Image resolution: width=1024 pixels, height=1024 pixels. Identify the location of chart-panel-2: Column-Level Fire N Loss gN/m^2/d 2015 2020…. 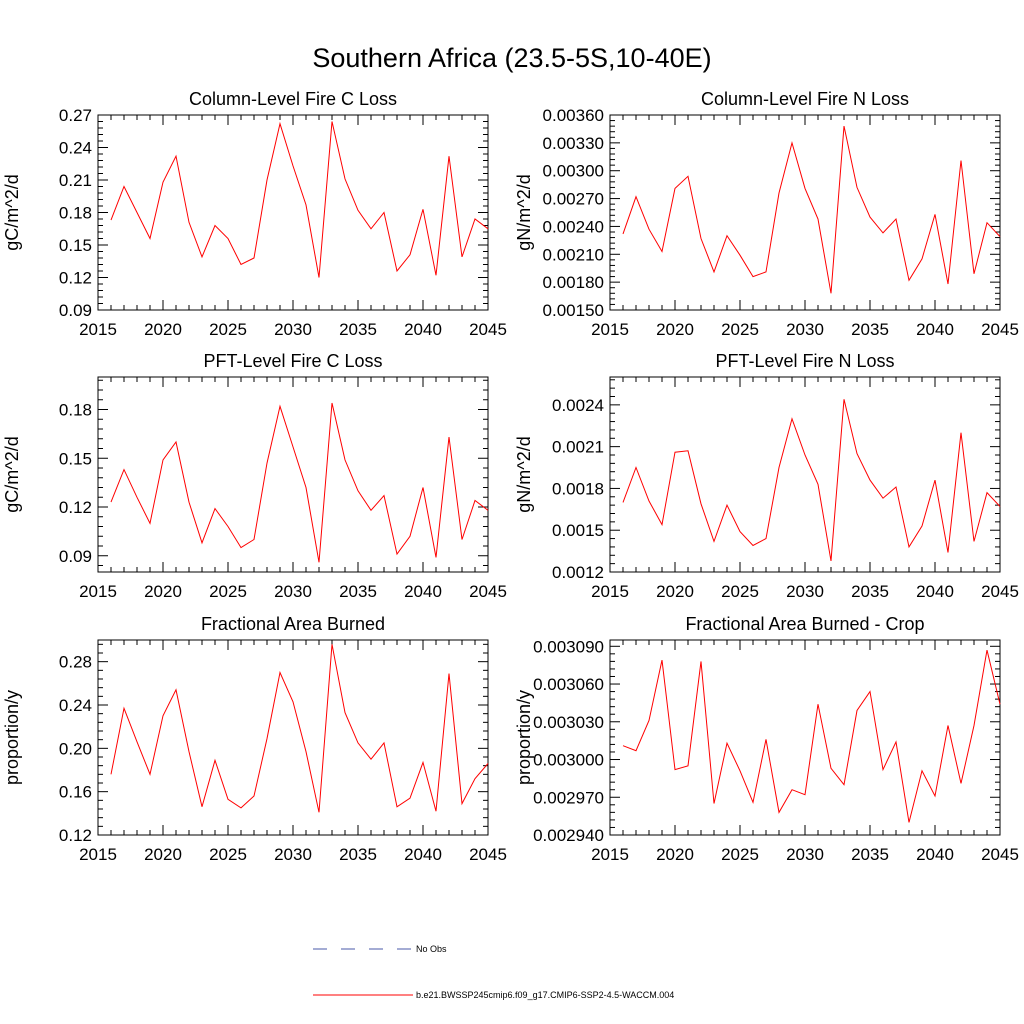
(766, 214).